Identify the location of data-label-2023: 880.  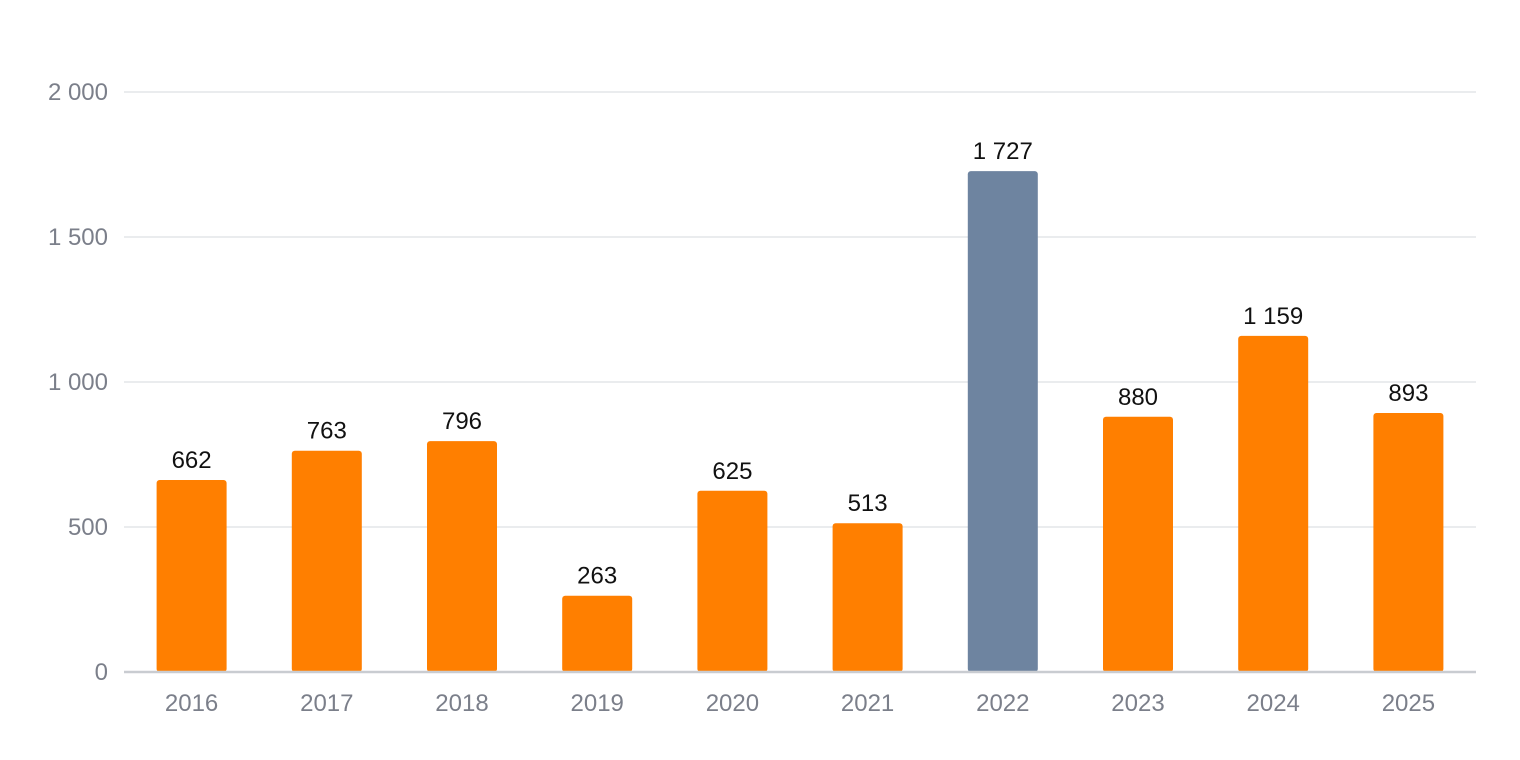
(1138, 397).